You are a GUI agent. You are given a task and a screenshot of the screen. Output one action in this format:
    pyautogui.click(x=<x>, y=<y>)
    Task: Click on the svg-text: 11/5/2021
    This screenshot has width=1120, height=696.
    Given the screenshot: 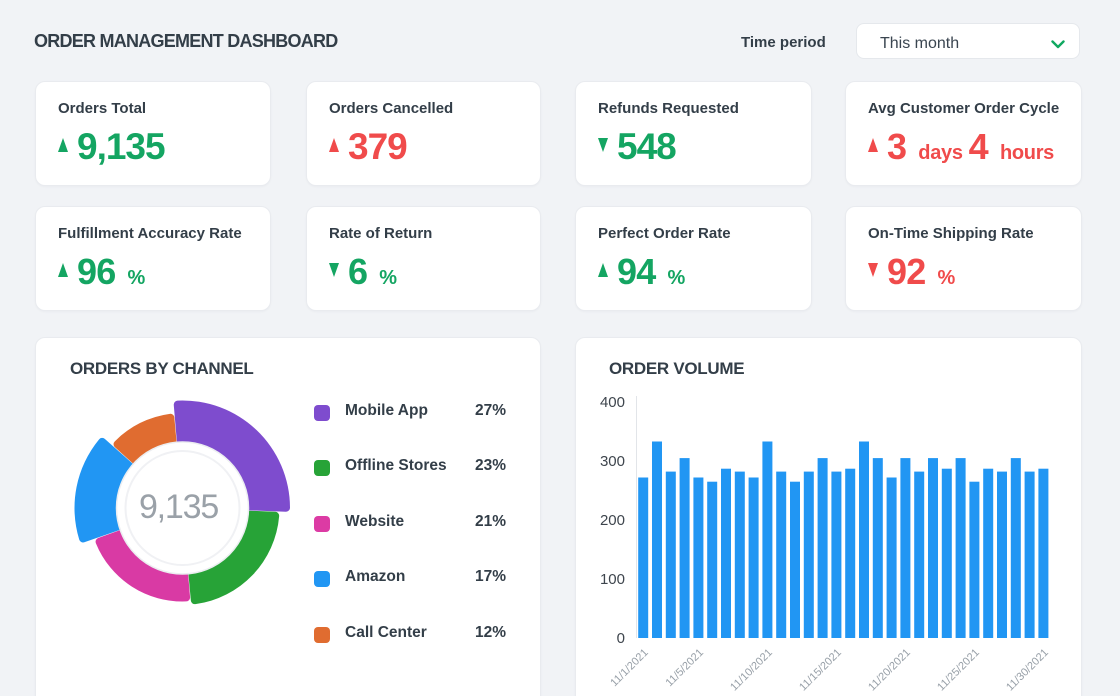 What is the action you would take?
    pyautogui.click(x=685, y=668)
    